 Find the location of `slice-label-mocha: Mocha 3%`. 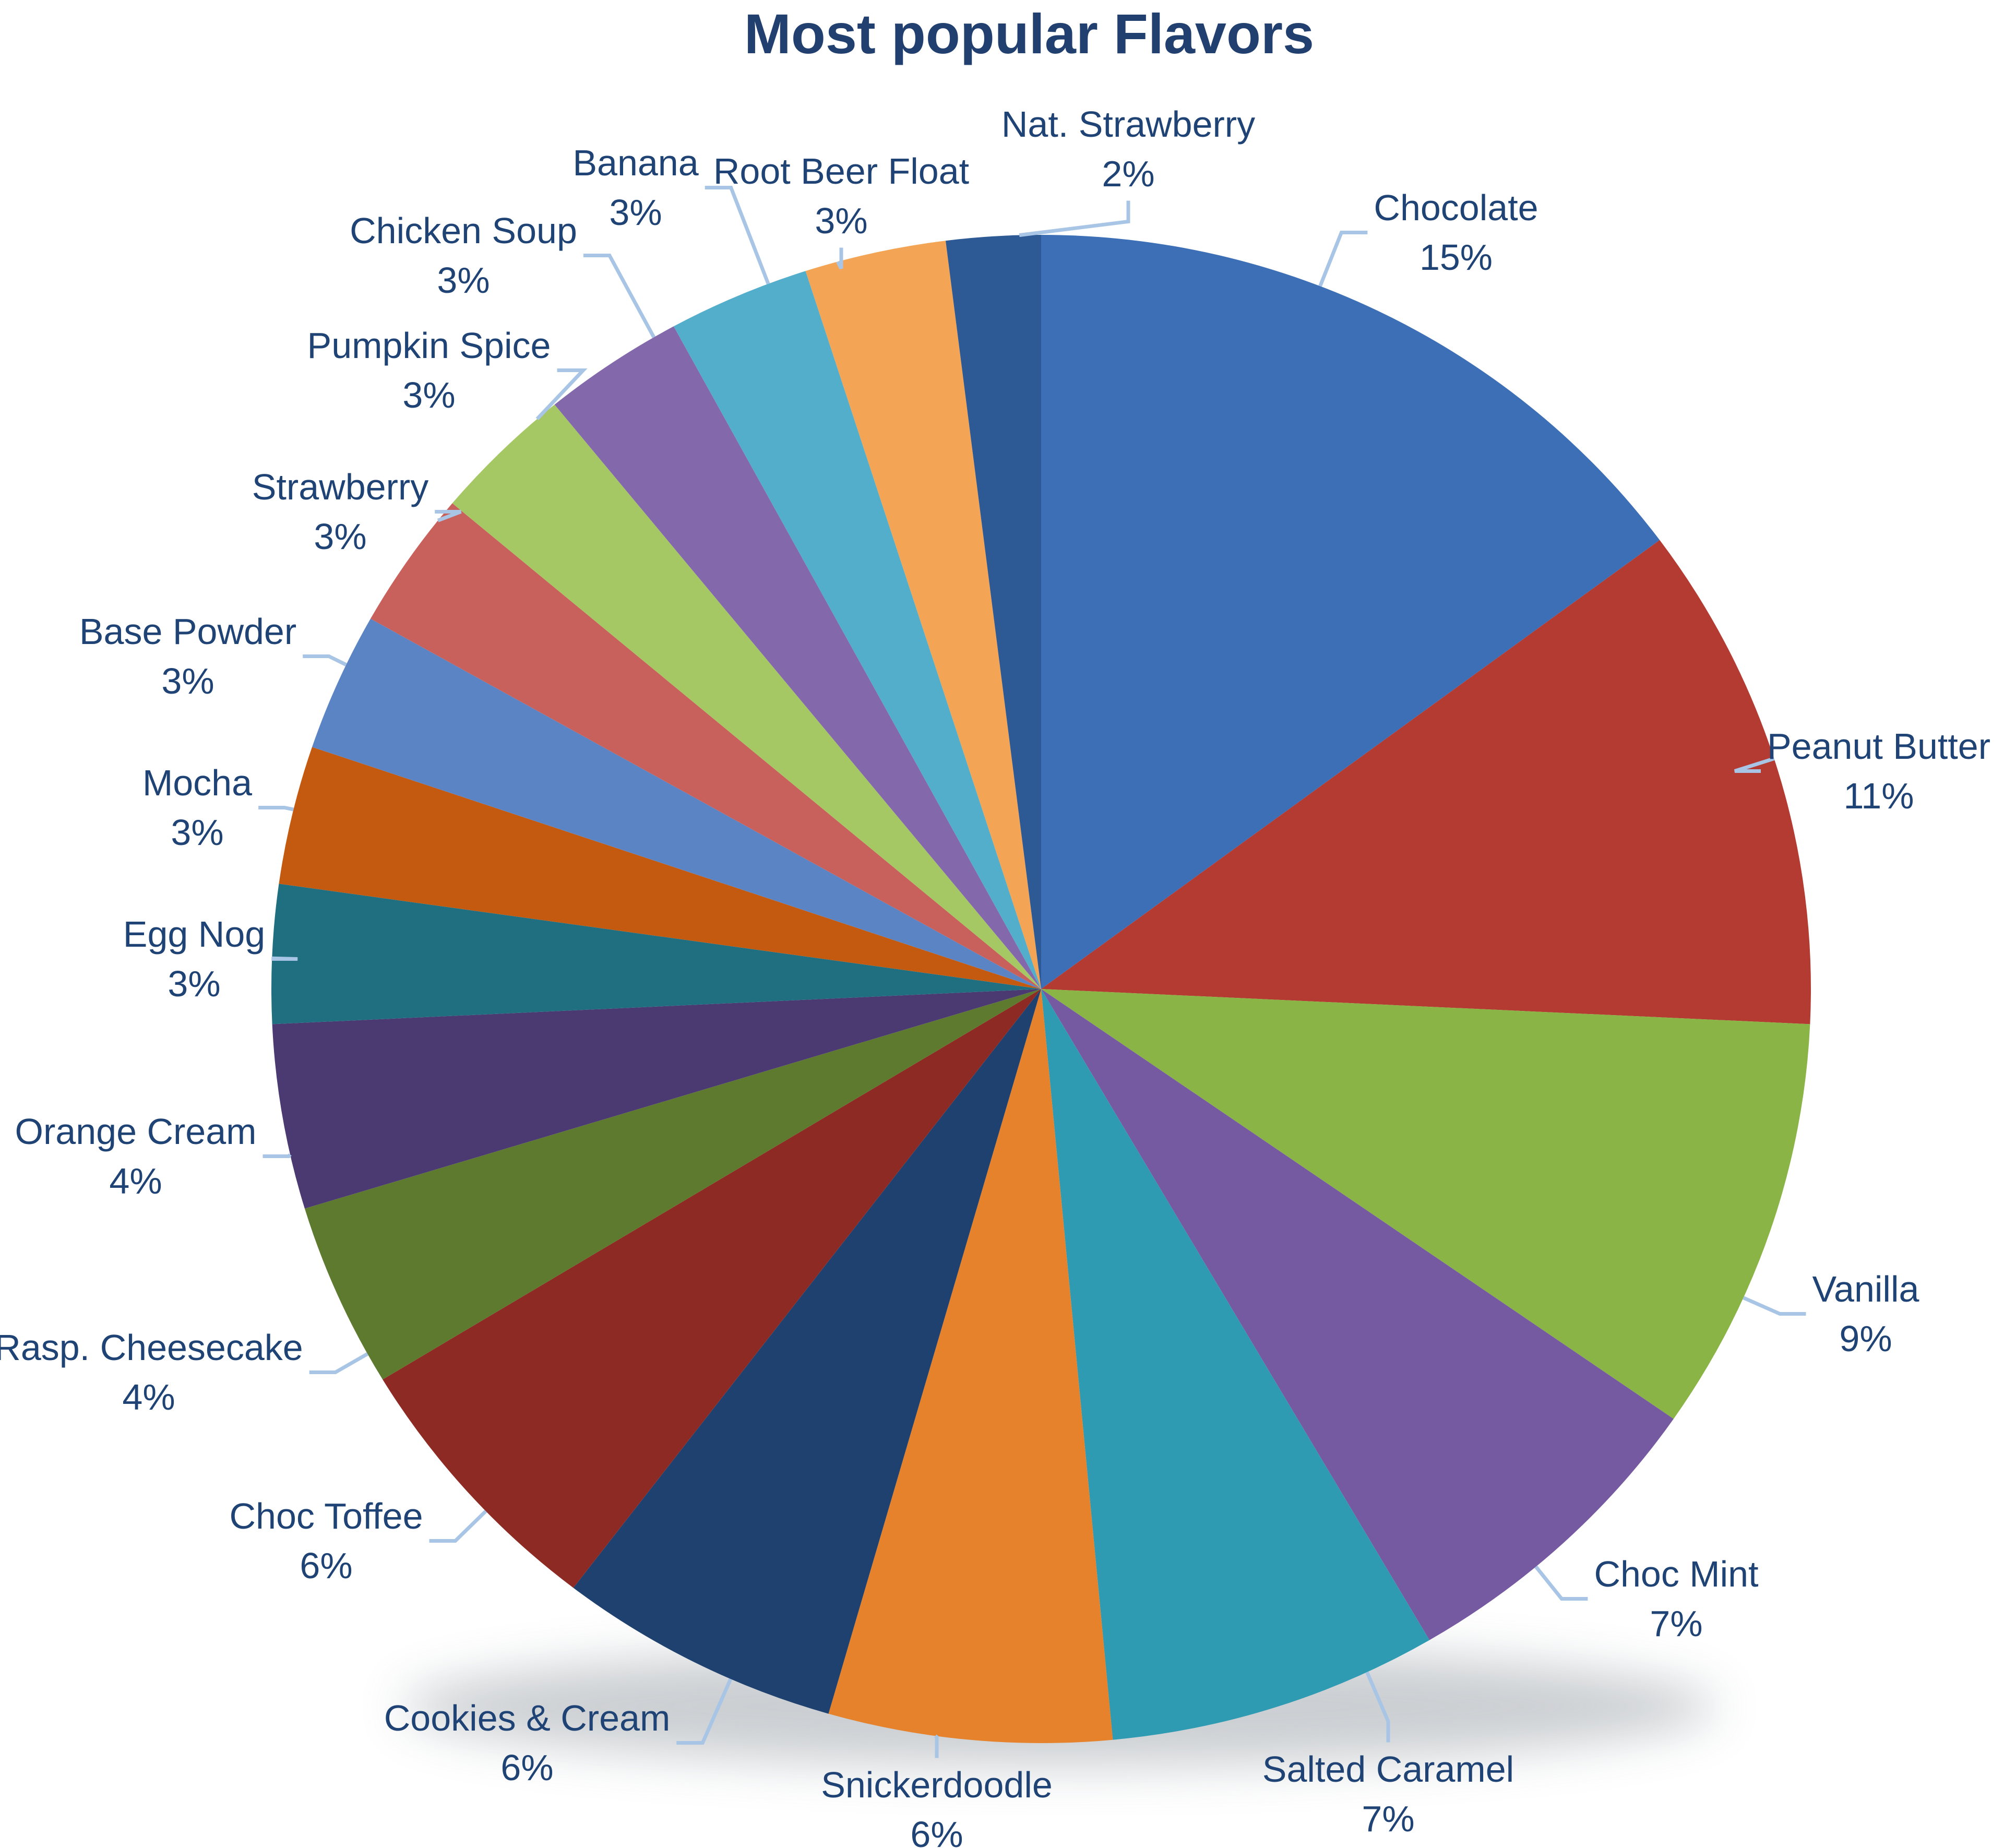

slice-label-mocha: Mocha 3% is located at coordinates (197, 807).